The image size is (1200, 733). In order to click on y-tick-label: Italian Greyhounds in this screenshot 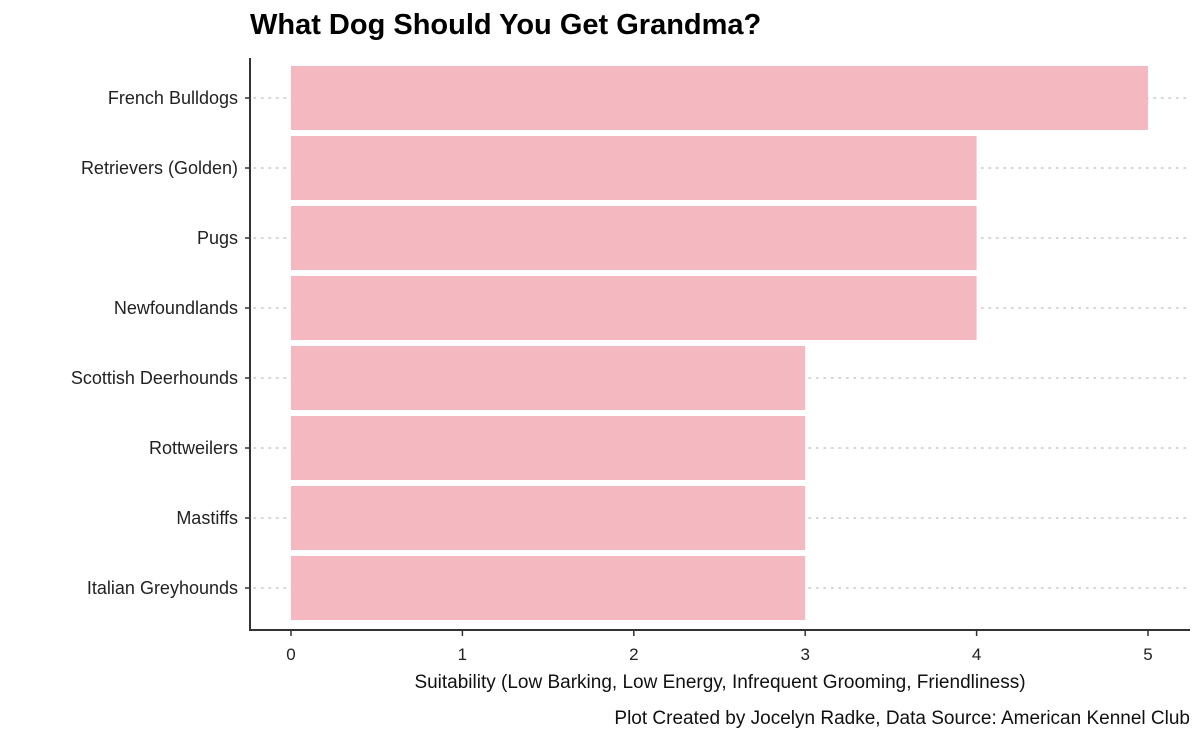, I will do `click(162, 588)`.